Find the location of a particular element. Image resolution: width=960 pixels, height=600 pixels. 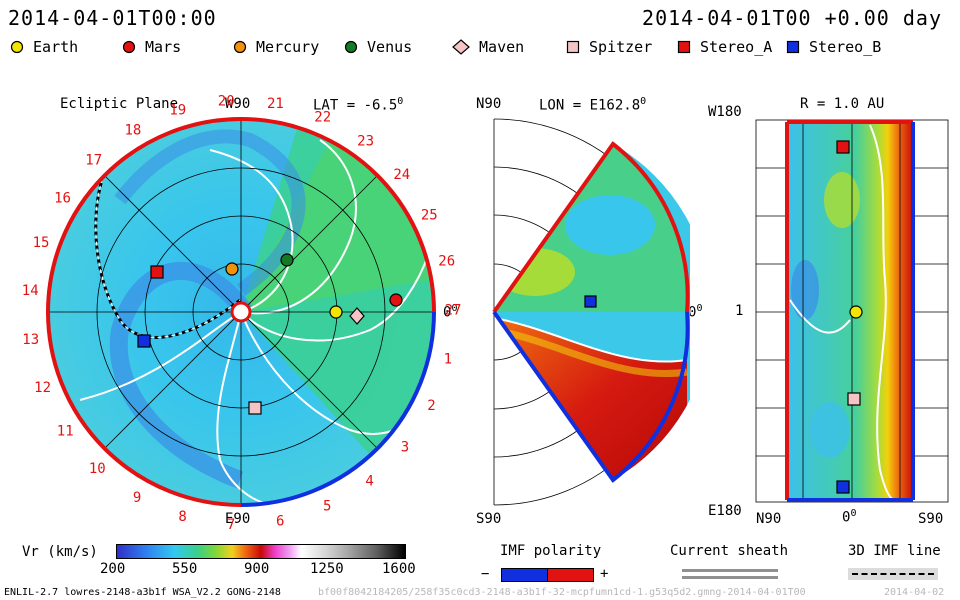

mars-marker is located at coordinates (396, 300).